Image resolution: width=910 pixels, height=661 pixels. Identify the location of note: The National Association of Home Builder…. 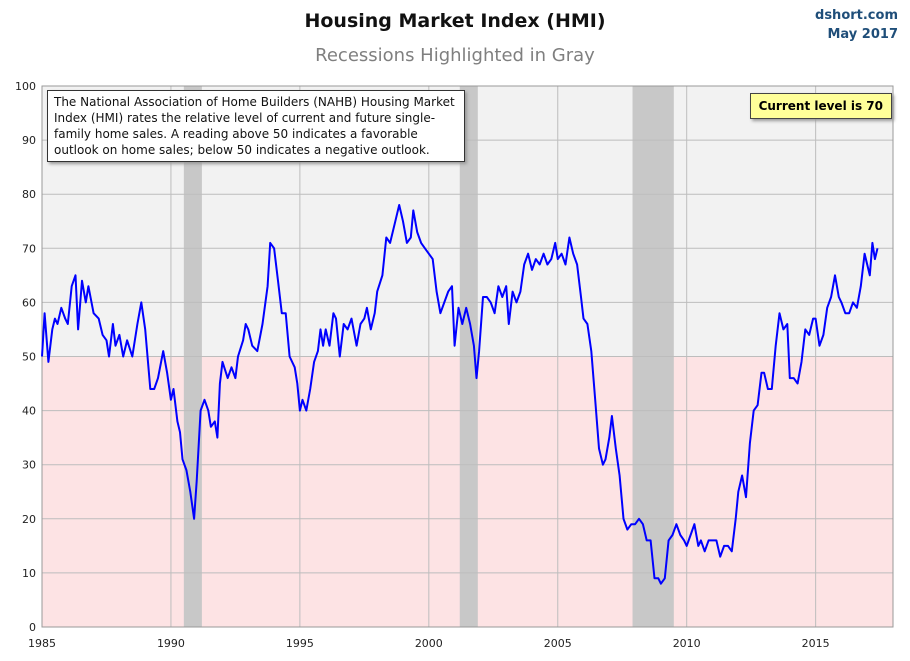
(256, 126).